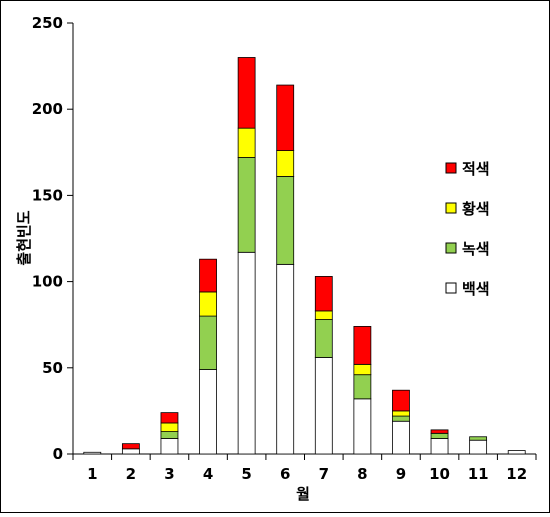 This screenshot has height=517, width=550. I want to click on bar-segment-9-황색, so click(401, 413).